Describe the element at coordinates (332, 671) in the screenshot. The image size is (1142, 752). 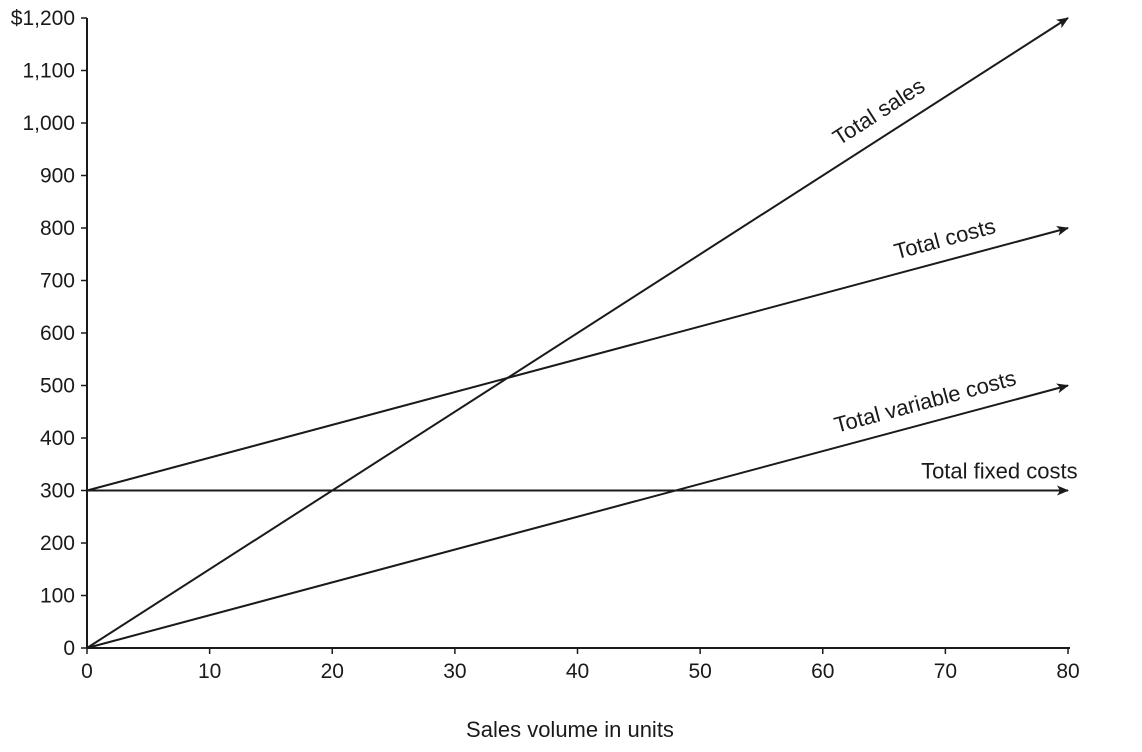
I see `x-tick-label: 20` at that location.